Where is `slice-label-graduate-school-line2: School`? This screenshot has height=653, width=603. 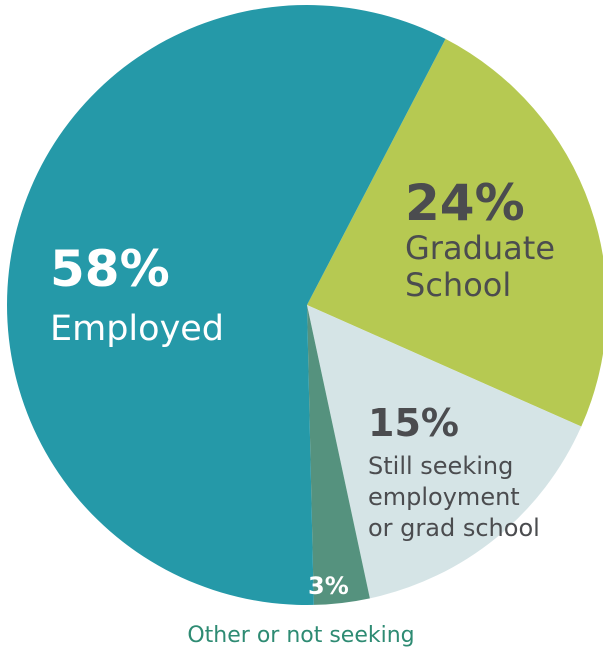 slice-label-graduate-school-line2: School is located at coordinates (458, 285).